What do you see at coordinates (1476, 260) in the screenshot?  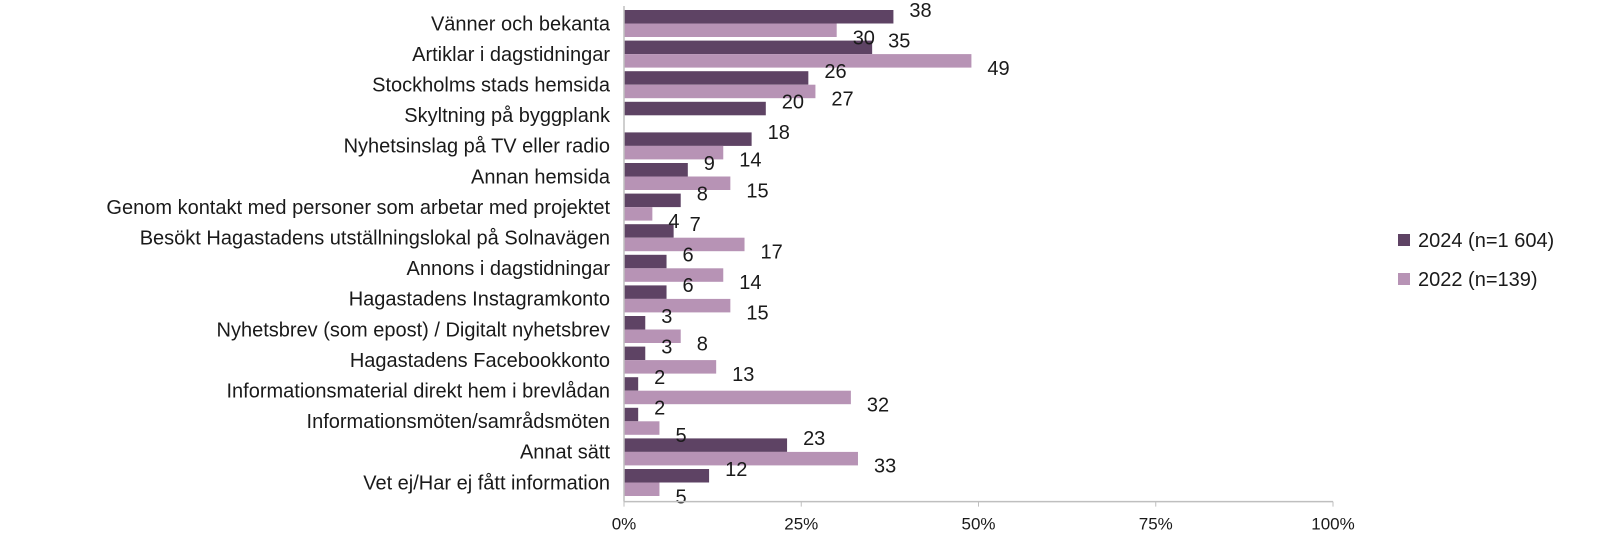 I see `legend: 2024 (n=1 604) 2022 (n=139)` at bounding box center [1476, 260].